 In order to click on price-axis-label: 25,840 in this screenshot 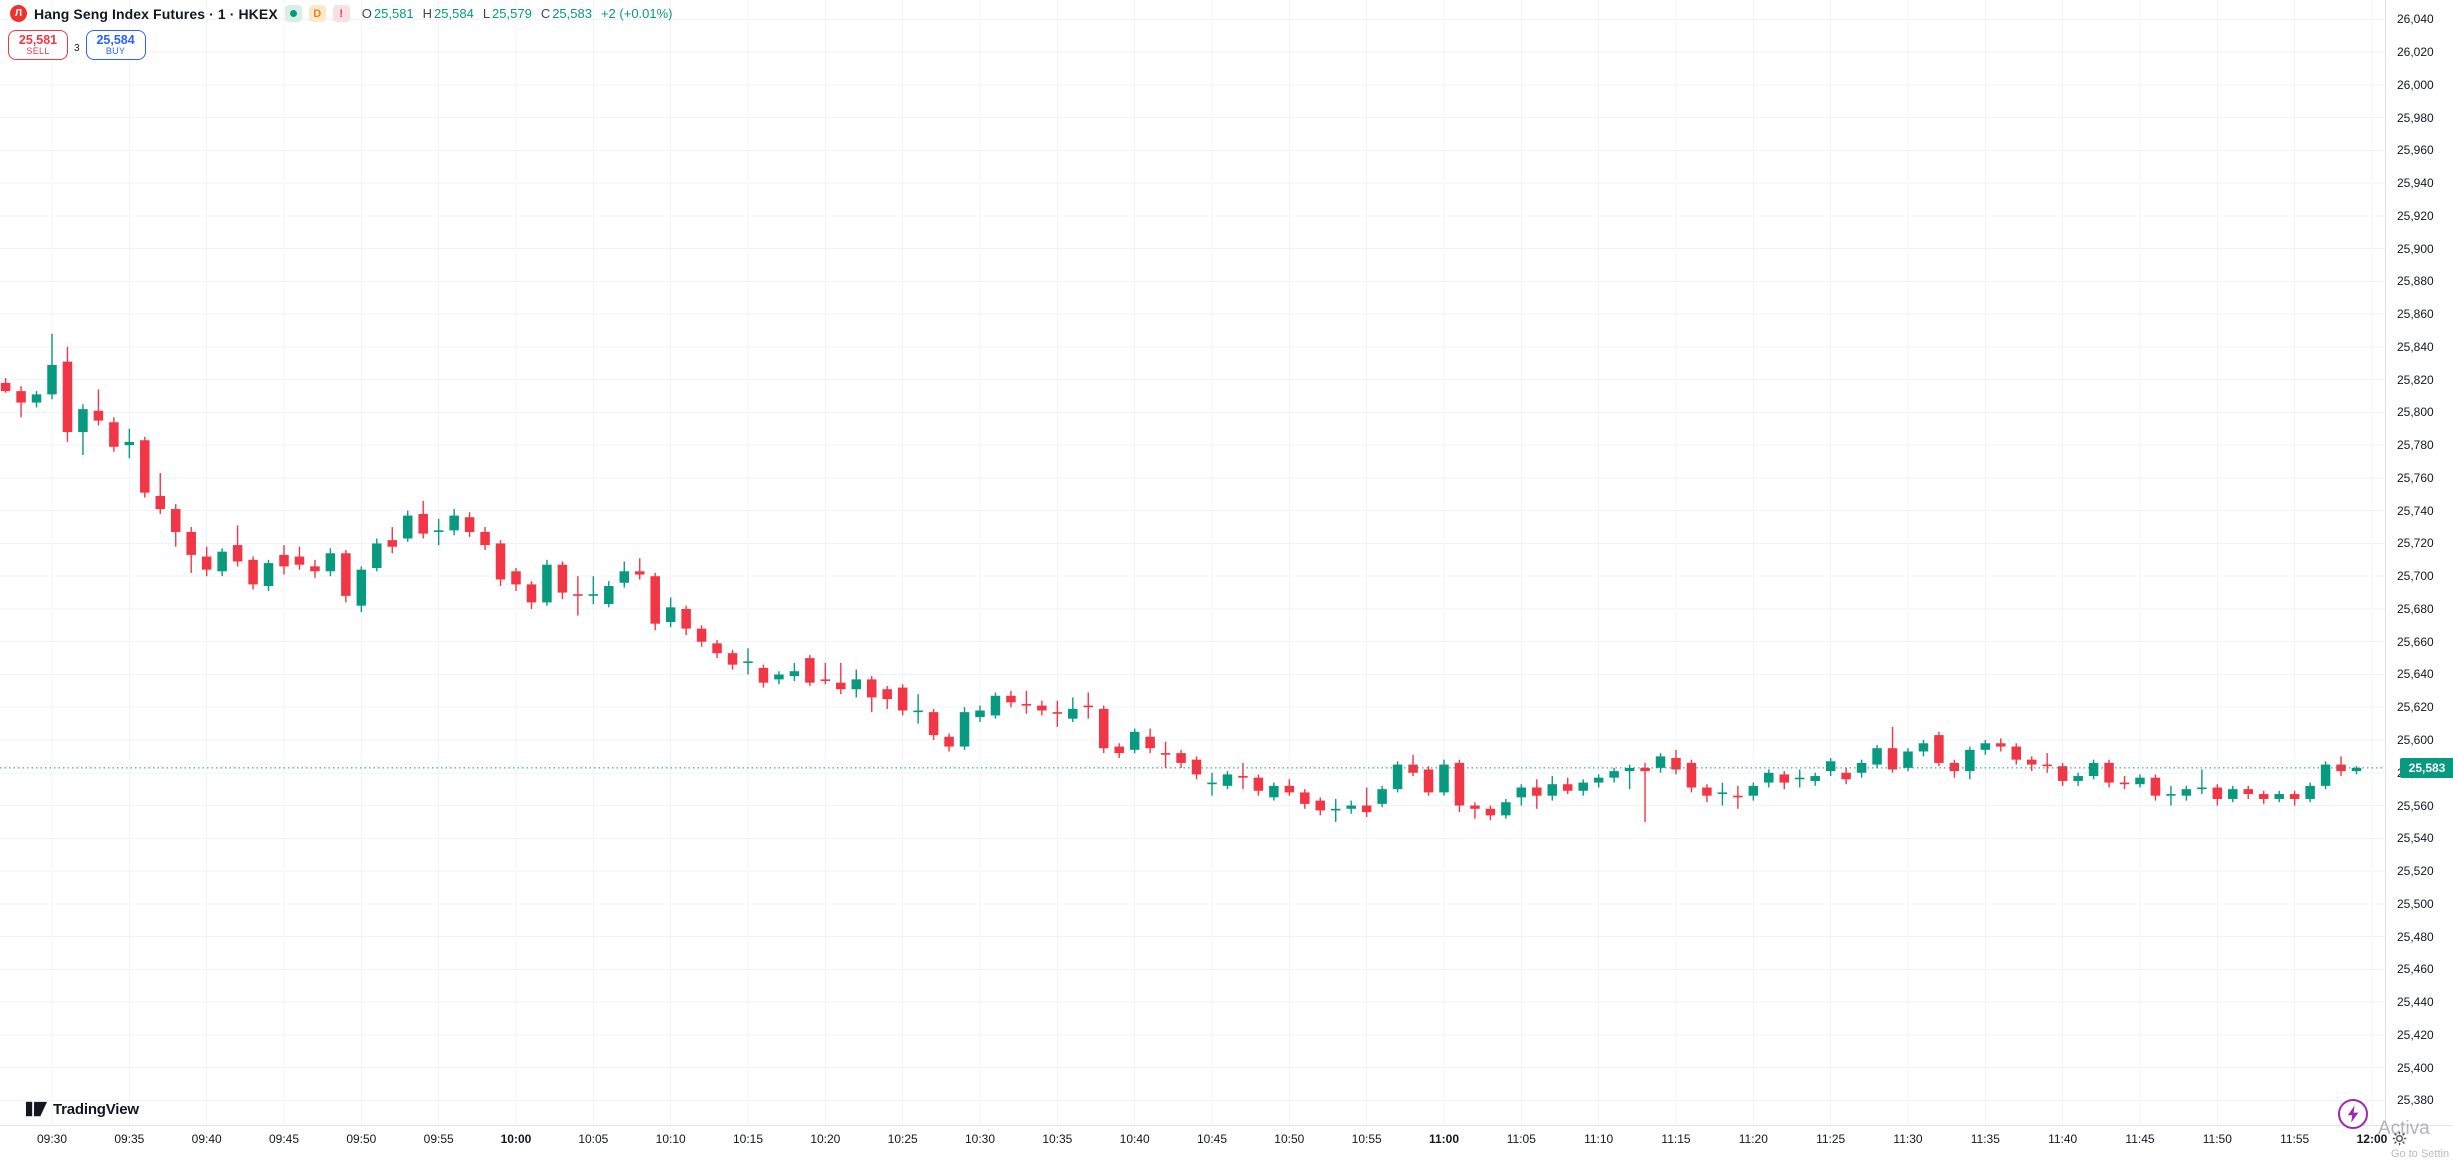, I will do `click(2415, 346)`.